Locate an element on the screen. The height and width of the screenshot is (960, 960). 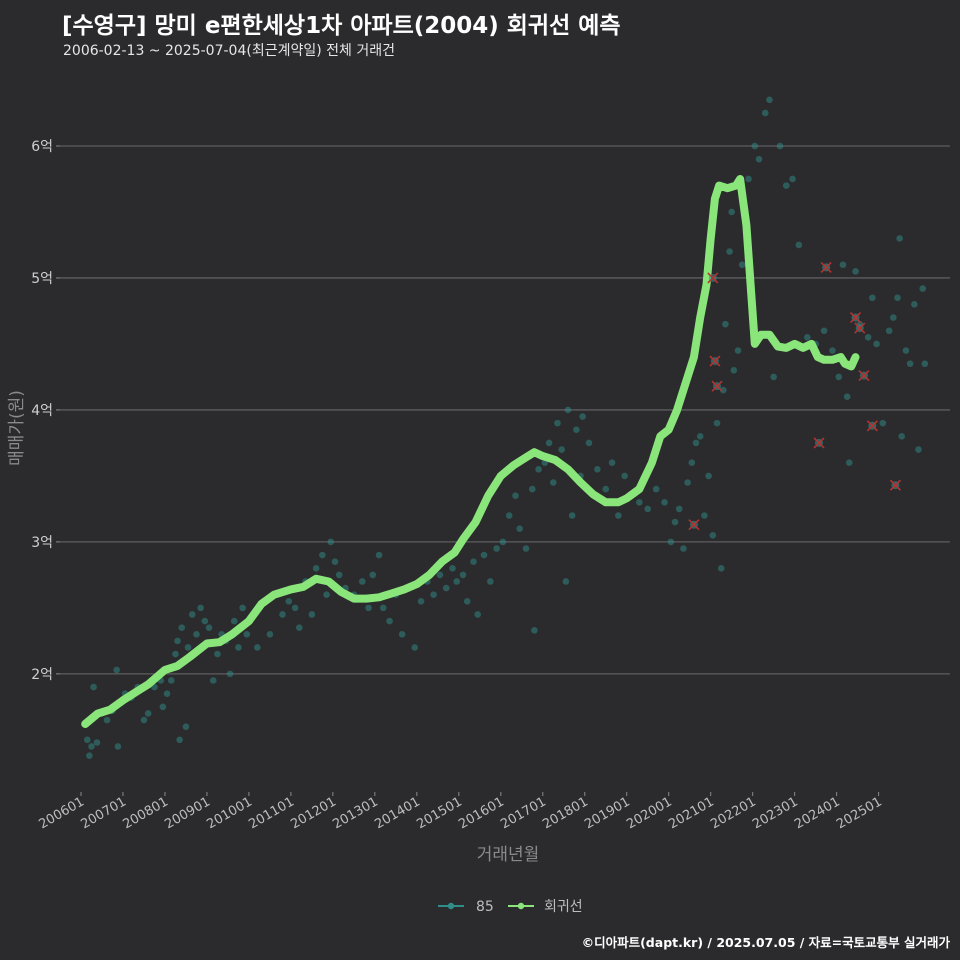
chart-subtitle: 2006-02-13 ~ 2025-07-04(최근계약일) 전체 거래건 is located at coordinates (229, 51).